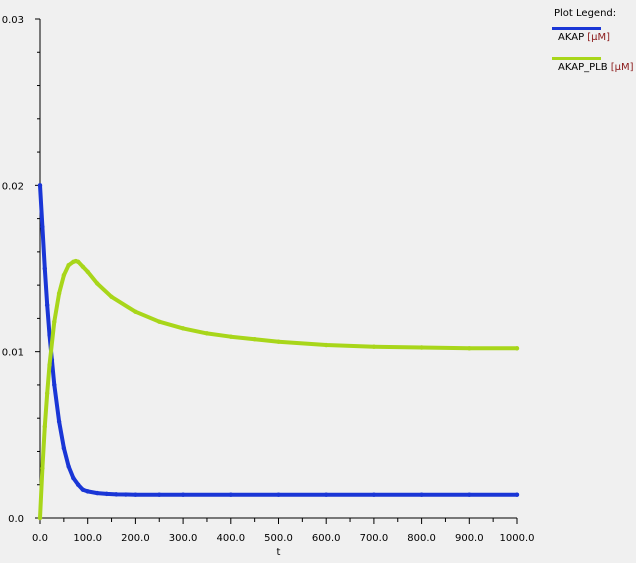 Image resolution: width=636 pixels, height=563 pixels. What do you see at coordinates (576, 28) in the screenshot?
I see `legend-line-akap` at bounding box center [576, 28].